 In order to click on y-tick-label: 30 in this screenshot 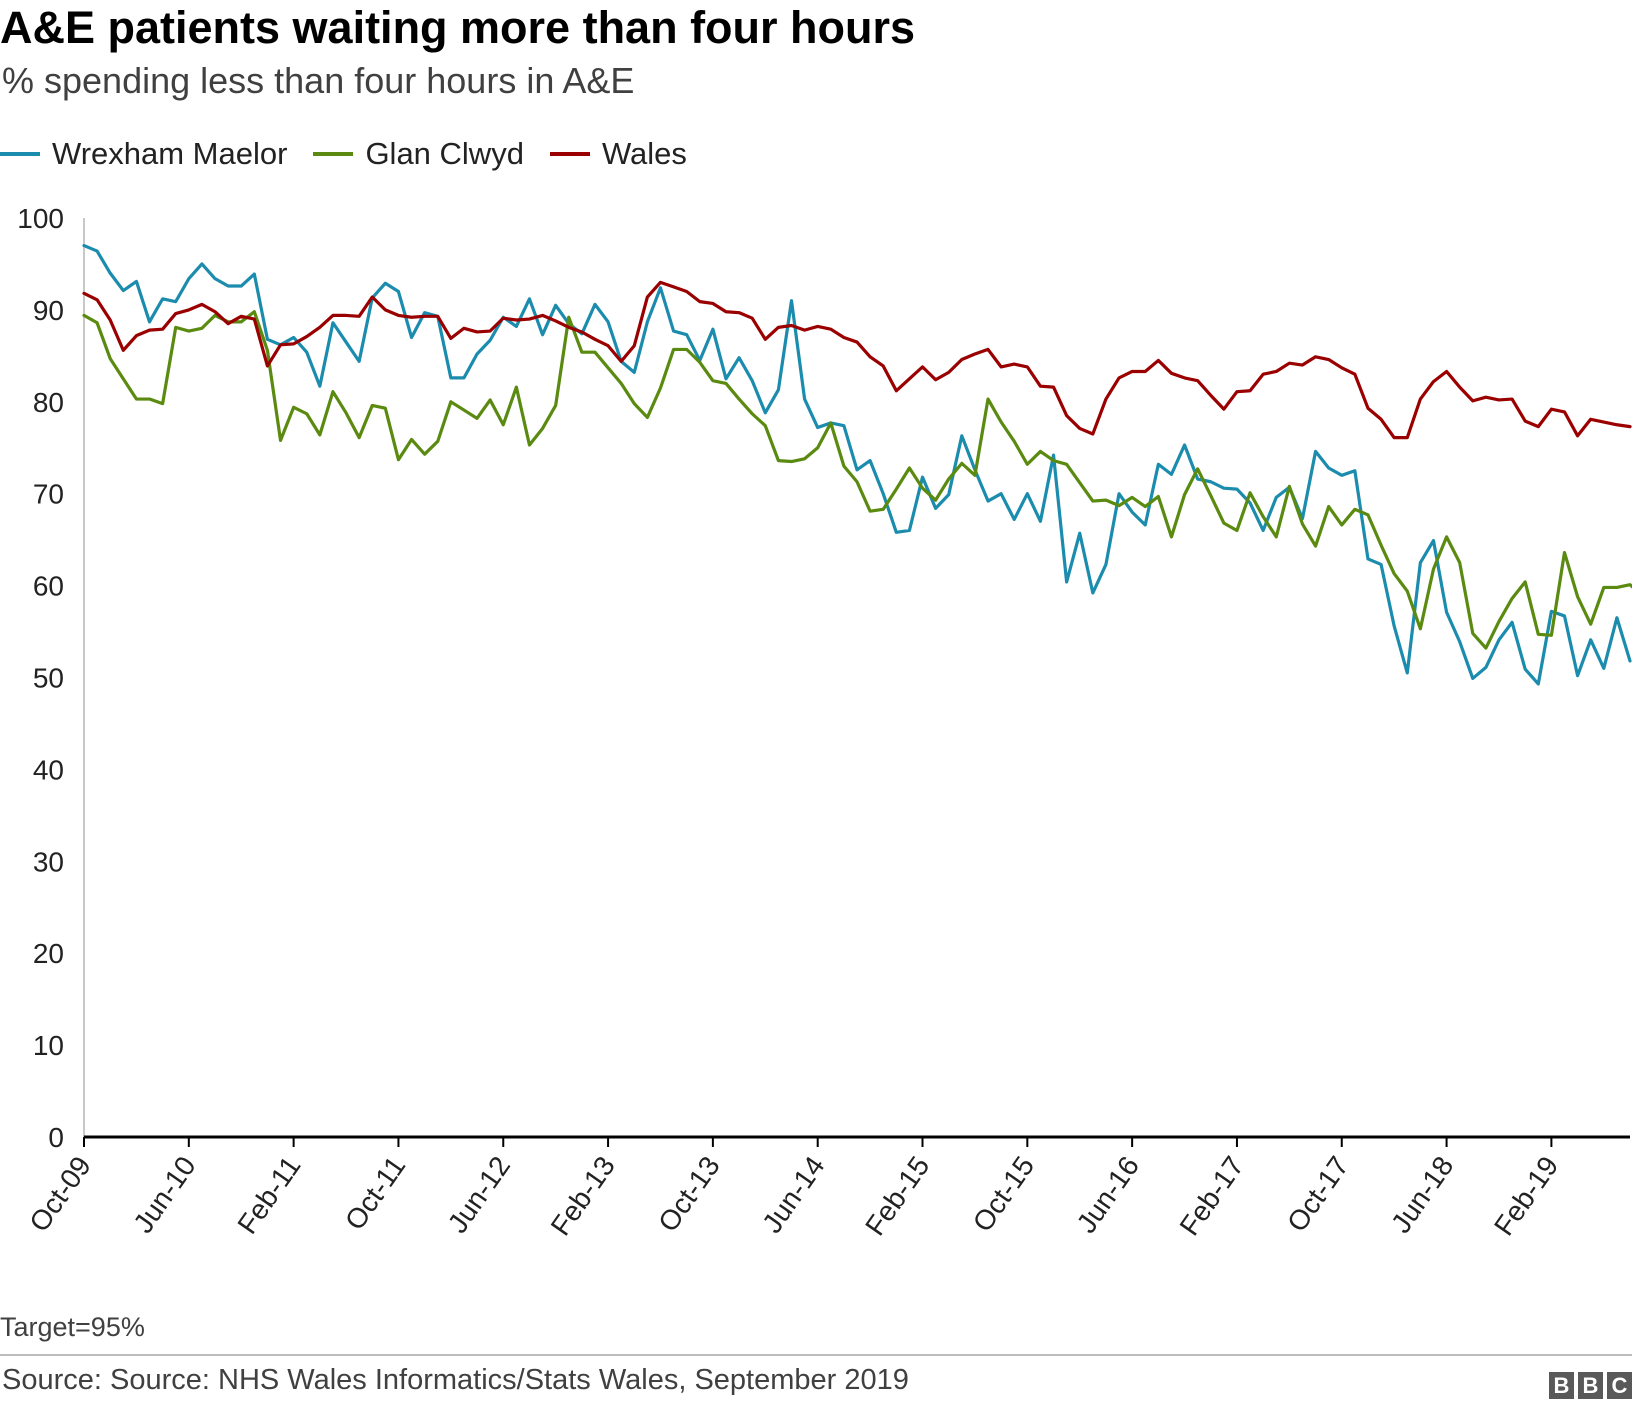, I will do `click(48, 861)`.